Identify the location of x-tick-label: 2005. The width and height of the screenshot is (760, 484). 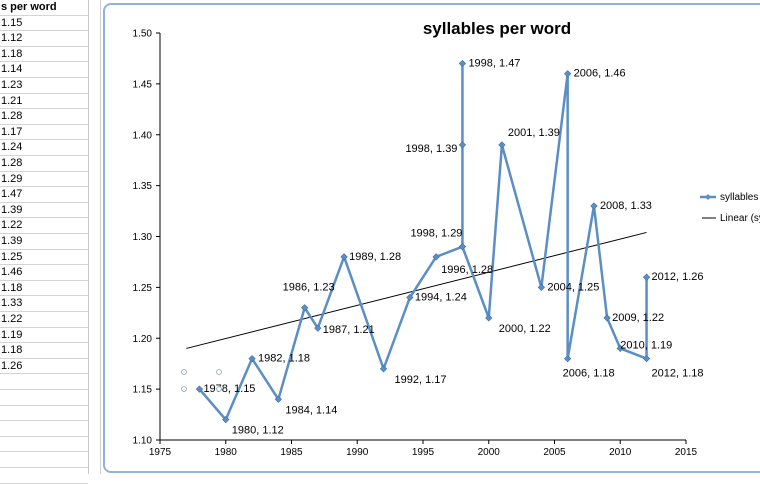
(554, 452).